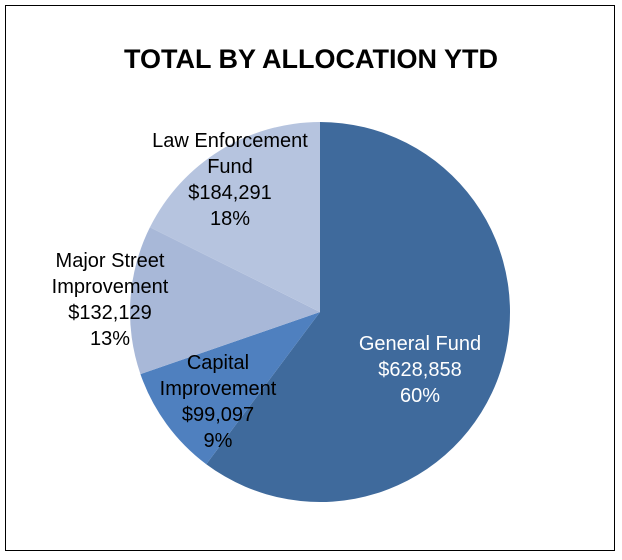 The width and height of the screenshot is (622, 560). I want to click on percent-label: 13%, so click(110, 339).